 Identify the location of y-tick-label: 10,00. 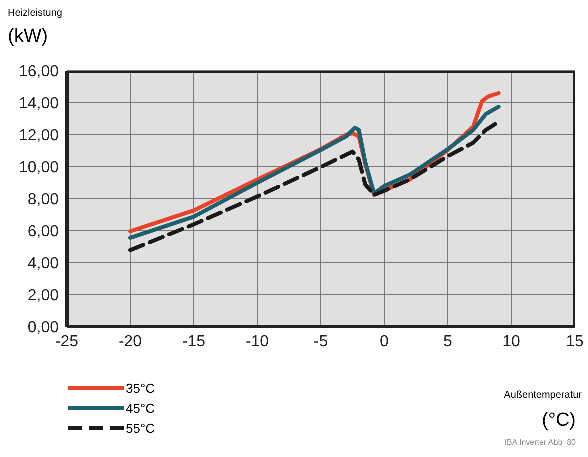
(39, 168).